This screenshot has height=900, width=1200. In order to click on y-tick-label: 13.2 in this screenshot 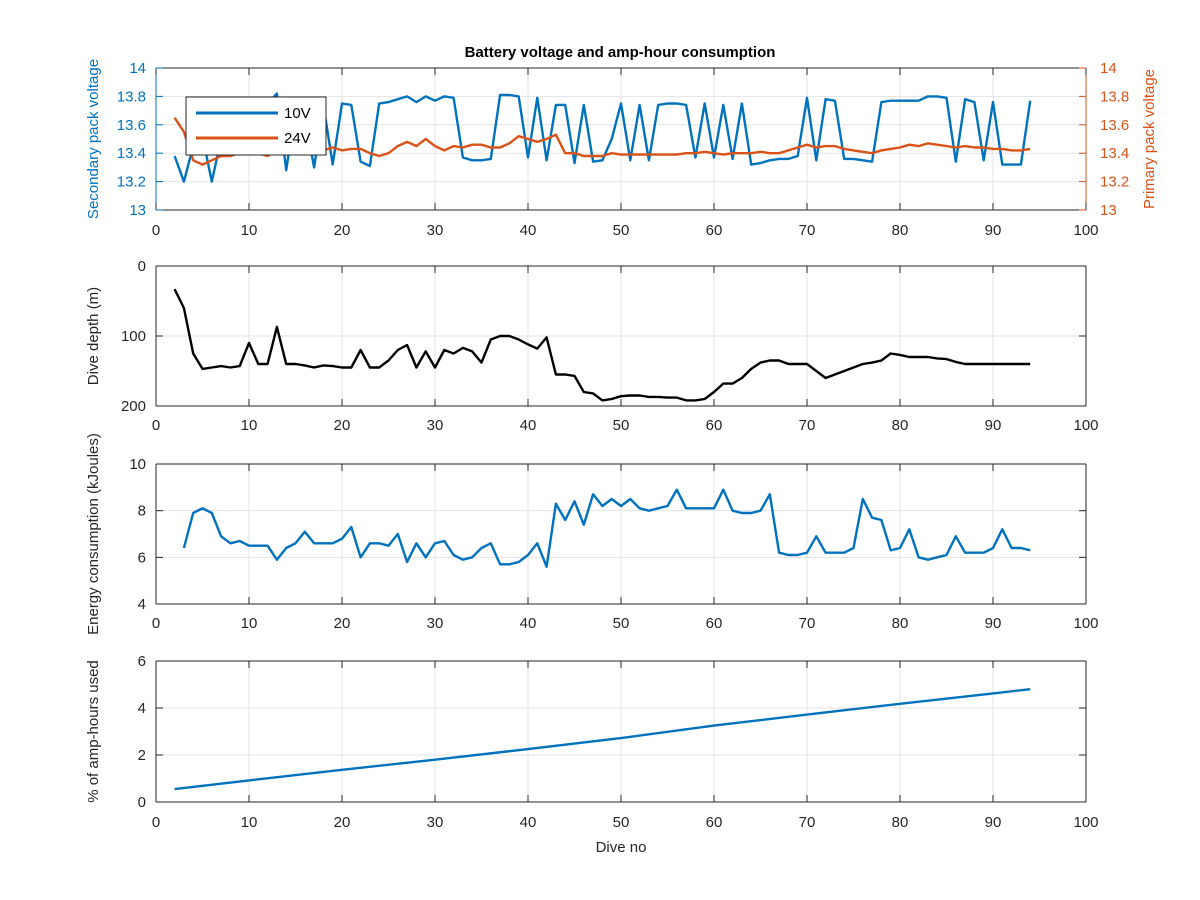, I will do `click(131, 182)`.